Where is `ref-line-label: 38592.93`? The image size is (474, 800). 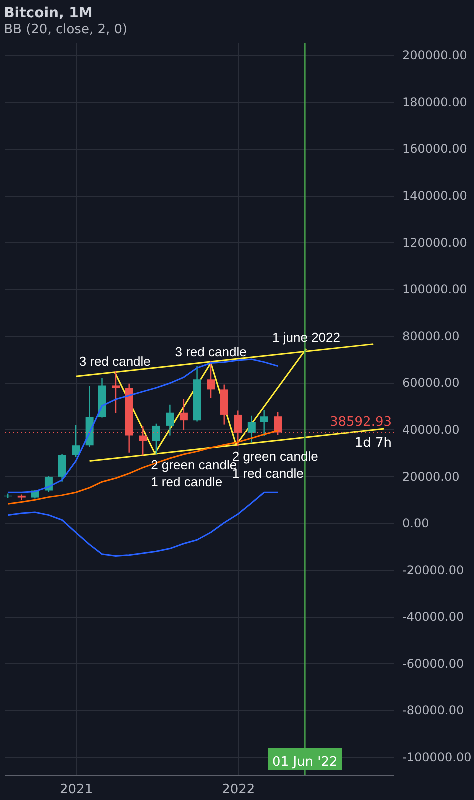
ref-line-label: 38592.93 is located at coordinates (361, 422).